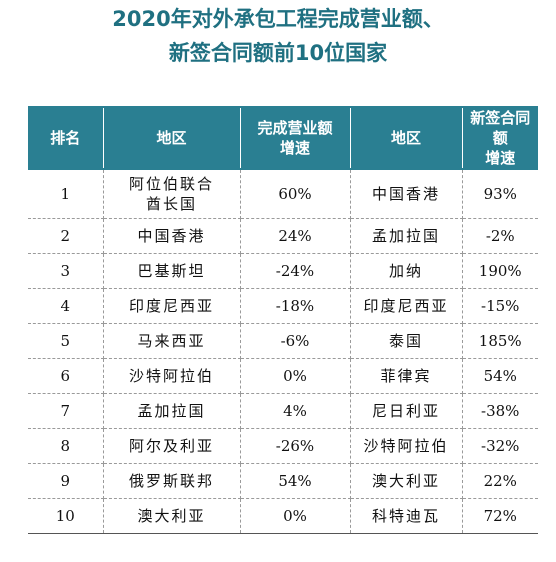  What do you see at coordinates (406, 411) in the screenshot?
I see `region-contract-cell: 尼日利亚` at bounding box center [406, 411].